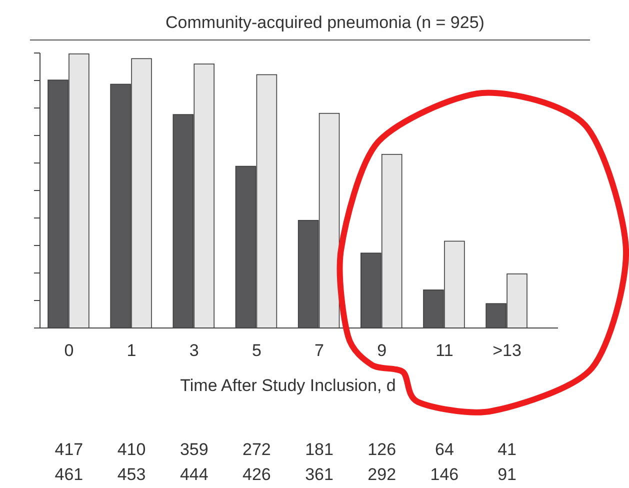 The height and width of the screenshot is (488, 629). What do you see at coordinates (69, 474) in the screenshot?
I see `data-label: 461` at bounding box center [69, 474].